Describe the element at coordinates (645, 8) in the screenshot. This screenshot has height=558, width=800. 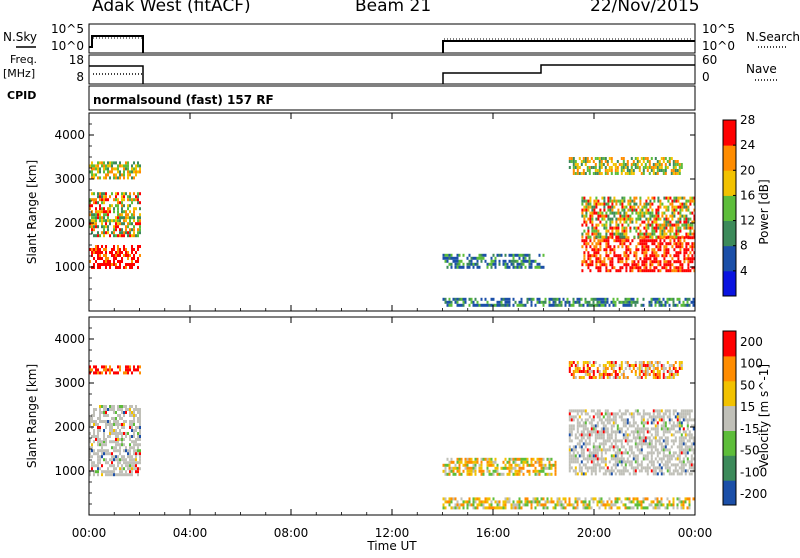
I see `date-title: 22/Nov/2015` at that location.